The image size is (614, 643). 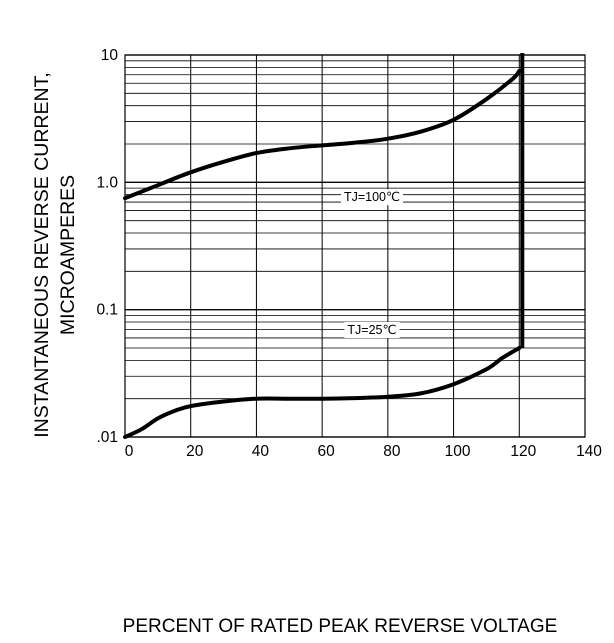 What do you see at coordinates (107, 437) in the screenshot?
I see `y-tick-label: .01` at bounding box center [107, 437].